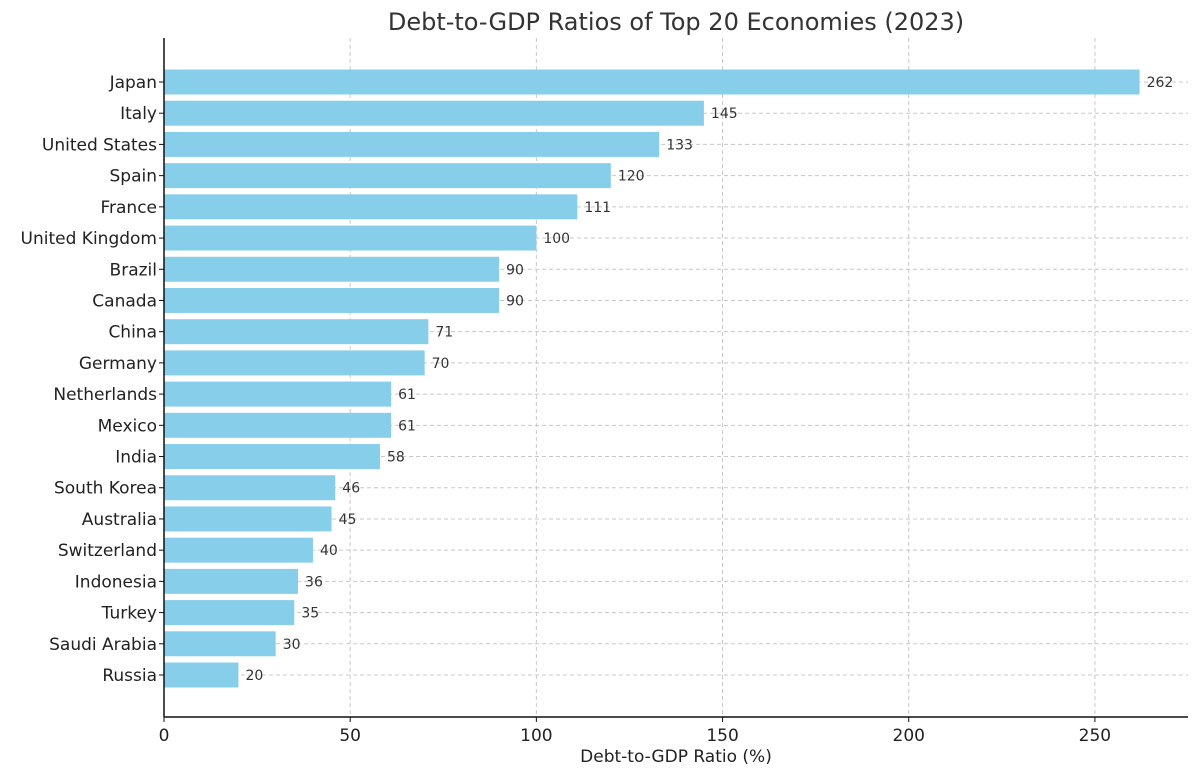  What do you see at coordinates (444, 333) in the screenshot?
I see `bar-data-label: 71` at bounding box center [444, 333].